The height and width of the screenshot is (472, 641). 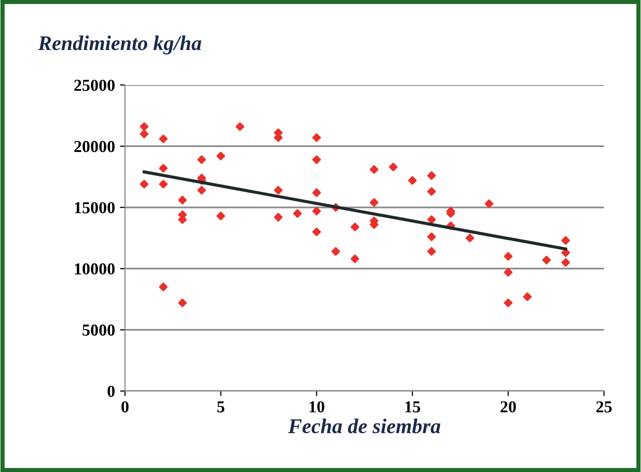 What do you see at coordinates (98, 330) in the screenshot?
I see `y-tick-label: 5000` at bounding box center [98, 330].